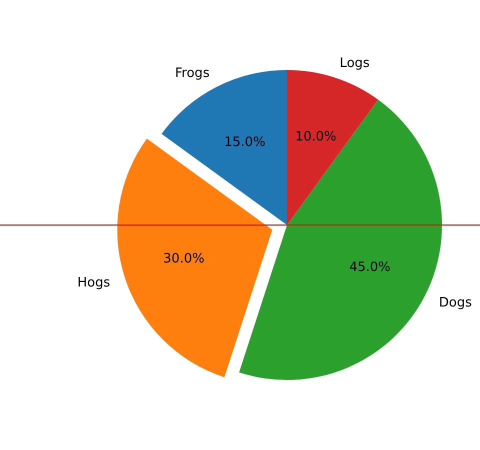  Describe the element at coordinates (315, 137) in the screenshot. I see `data-label: 10.0%` at that location.